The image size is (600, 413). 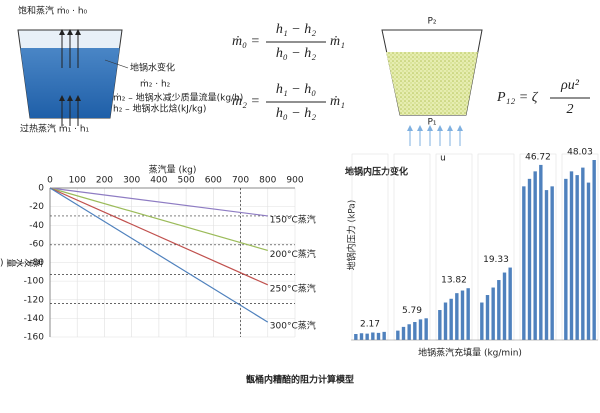 I want to click on numerator: ρu², so click(x=570, y=85).